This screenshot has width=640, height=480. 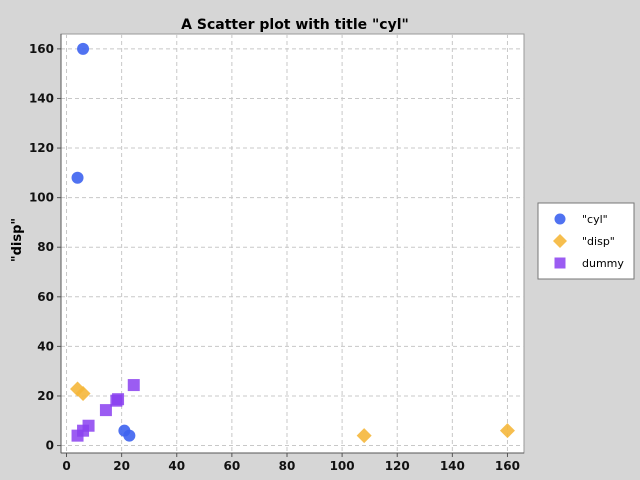 I want to click on y-tick-label: 140, so click(x=41, y=98).